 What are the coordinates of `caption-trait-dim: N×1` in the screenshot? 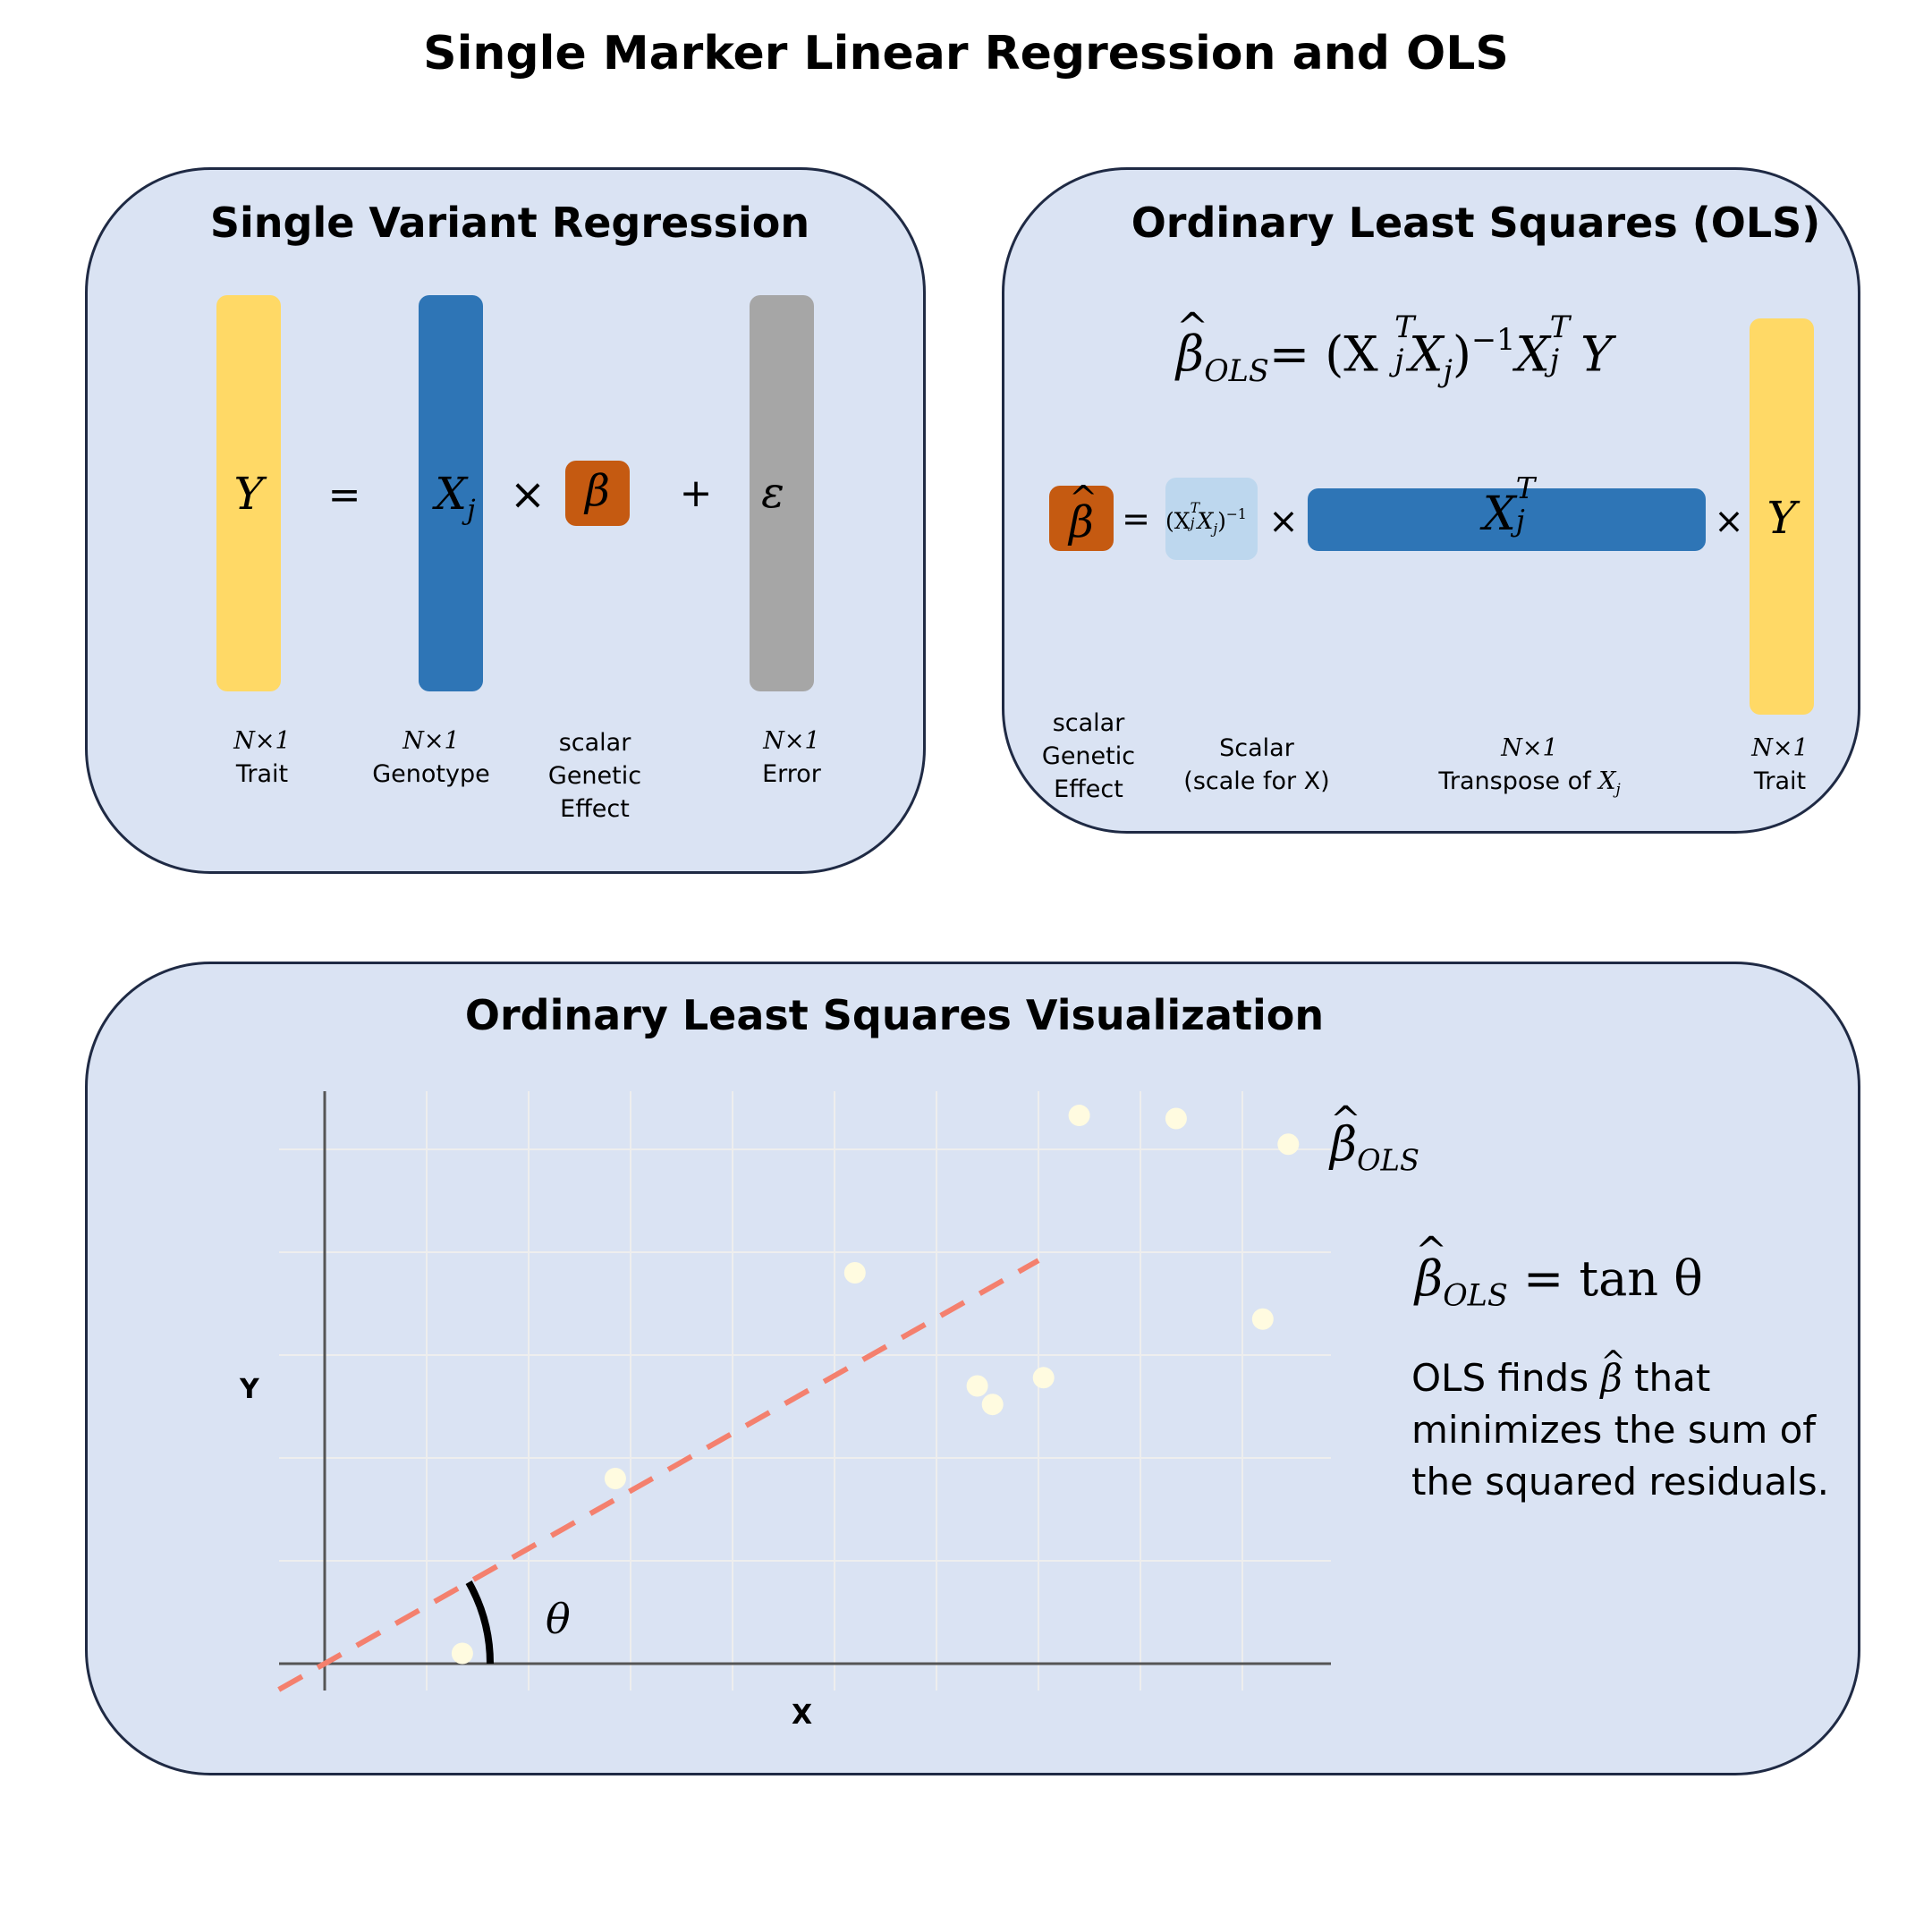 It's located at (262, 741).